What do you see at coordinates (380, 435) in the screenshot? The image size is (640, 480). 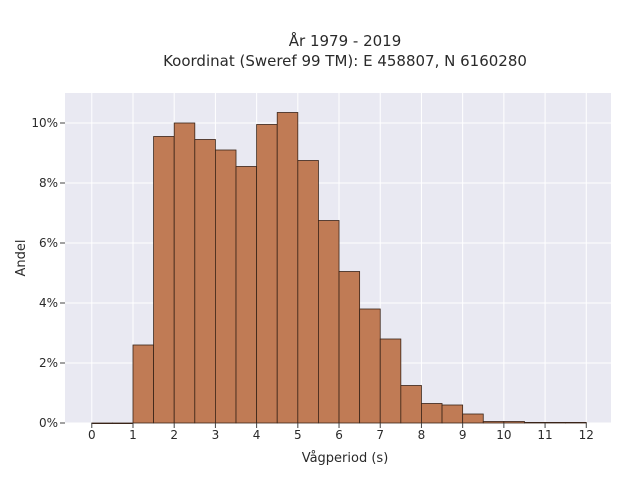 I see `x-tick-label: 7` at bounding box center [380, 435].